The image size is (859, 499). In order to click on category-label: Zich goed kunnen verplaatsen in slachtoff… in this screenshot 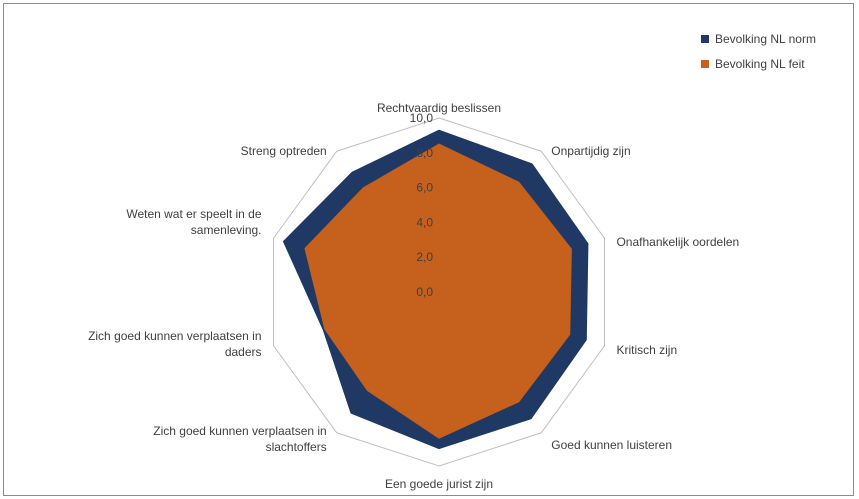, I will do `click(239, 439)`.